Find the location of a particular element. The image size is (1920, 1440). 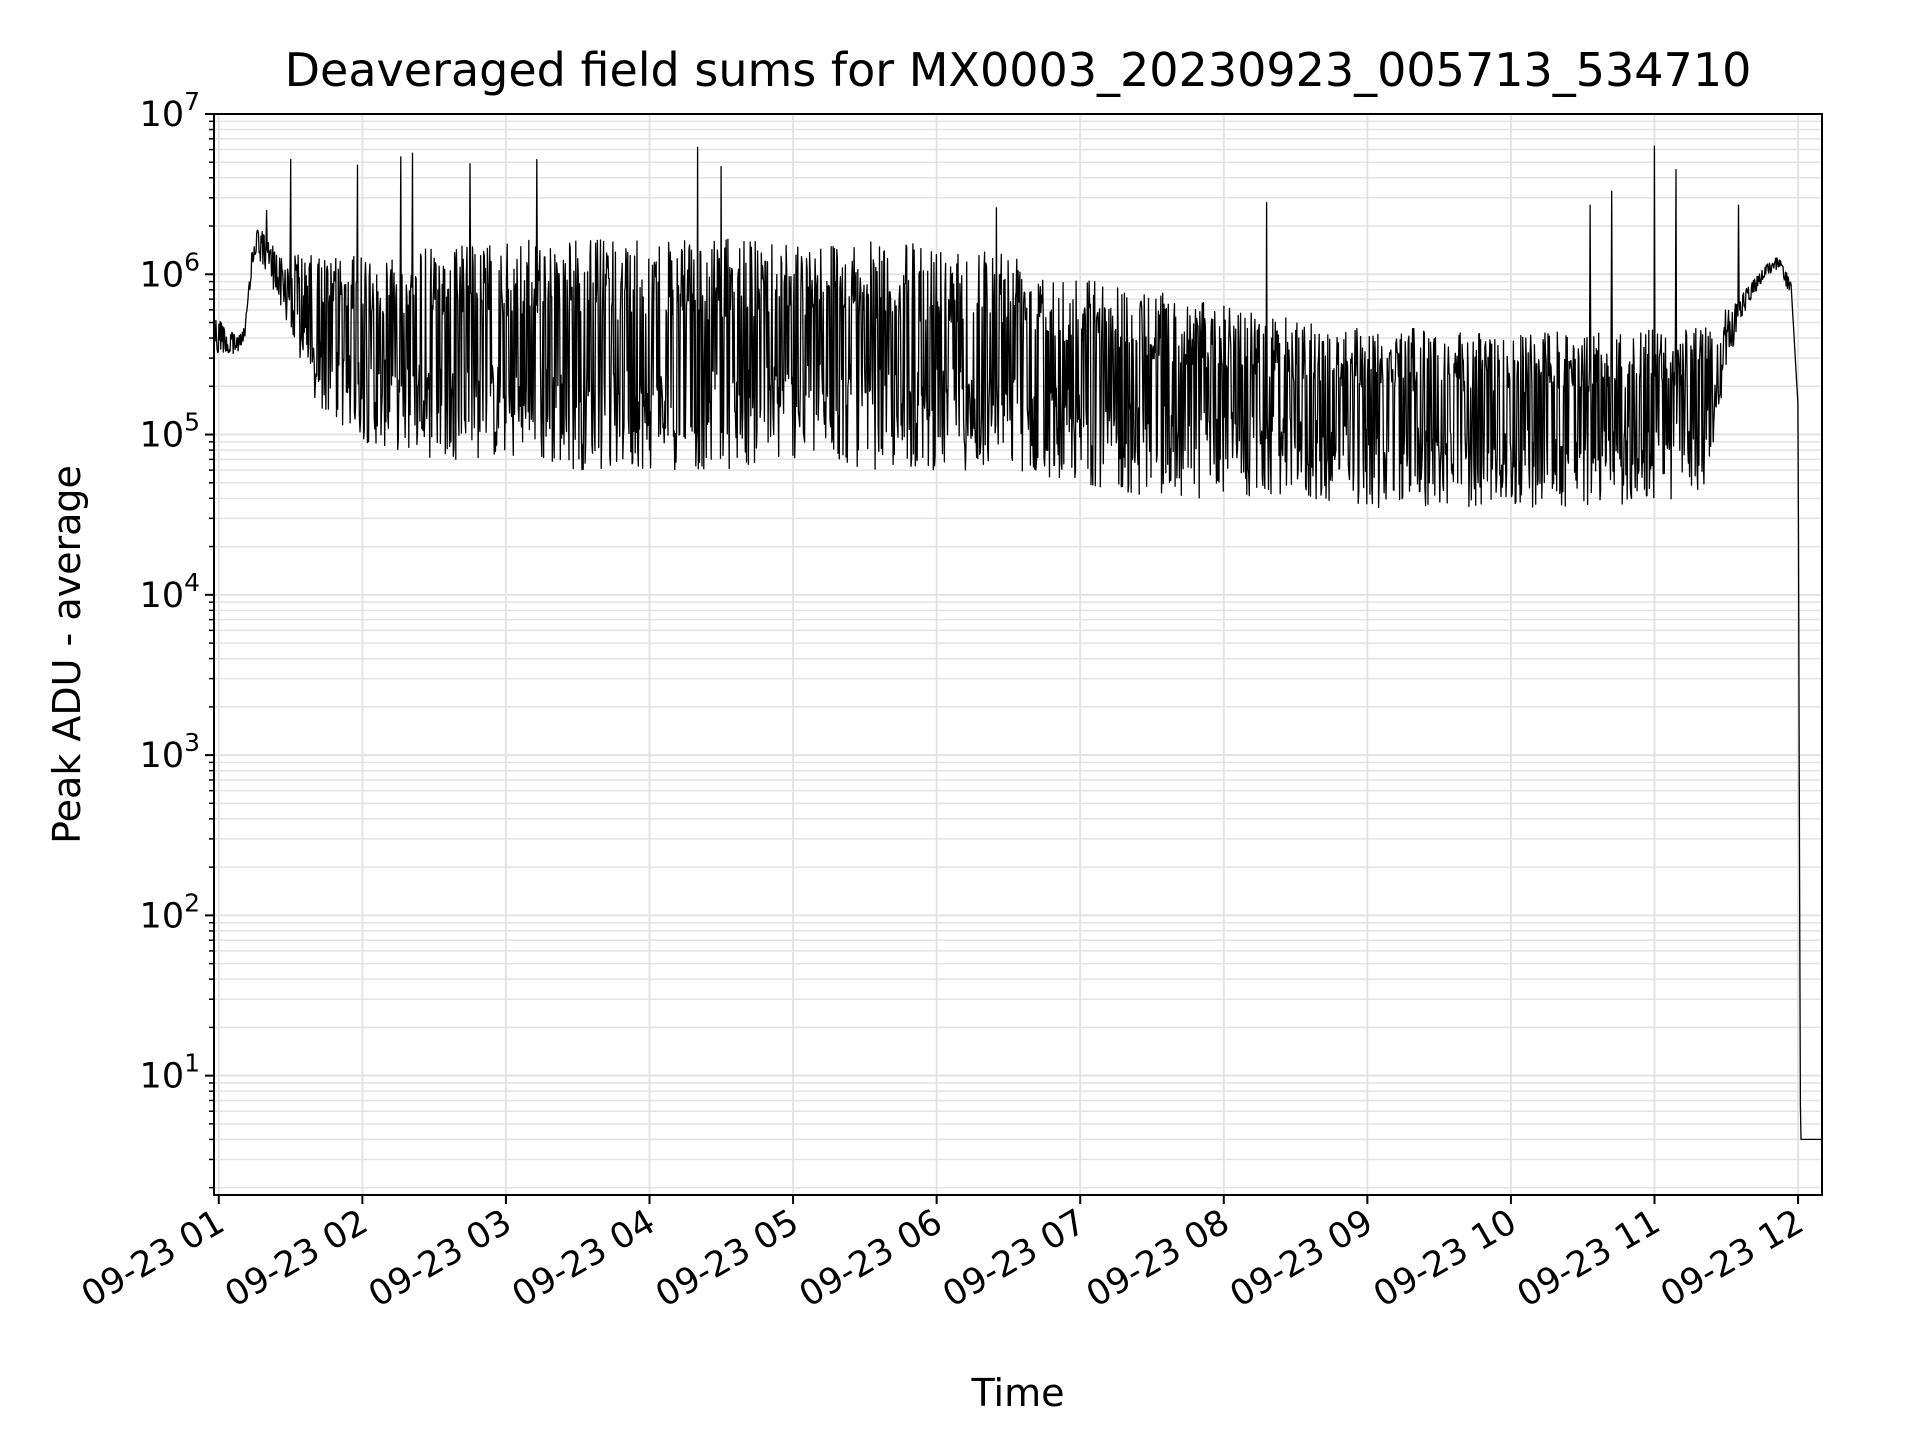

y-tick-exponent: 7 is located at coordinates (192, 101).